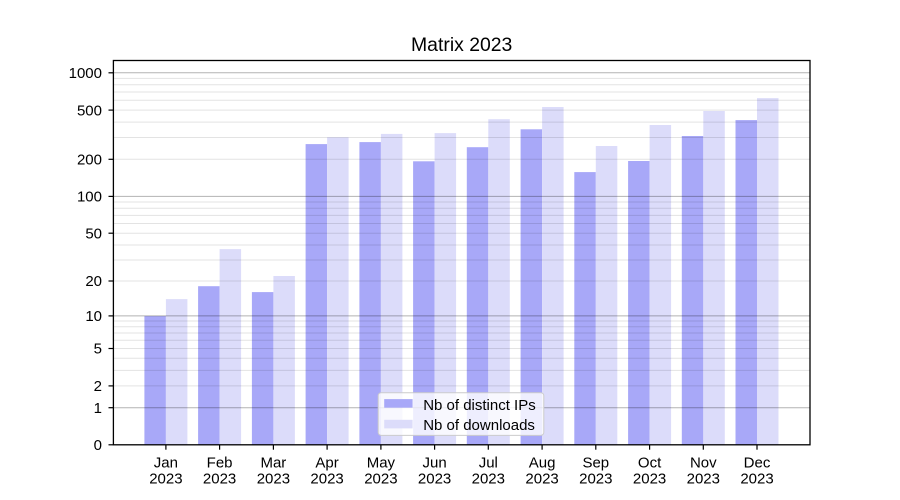  What do you see at coordinates (757, 462) in the screenshot?
I see `svg-text: Dec` at bounding box center [757, 462].